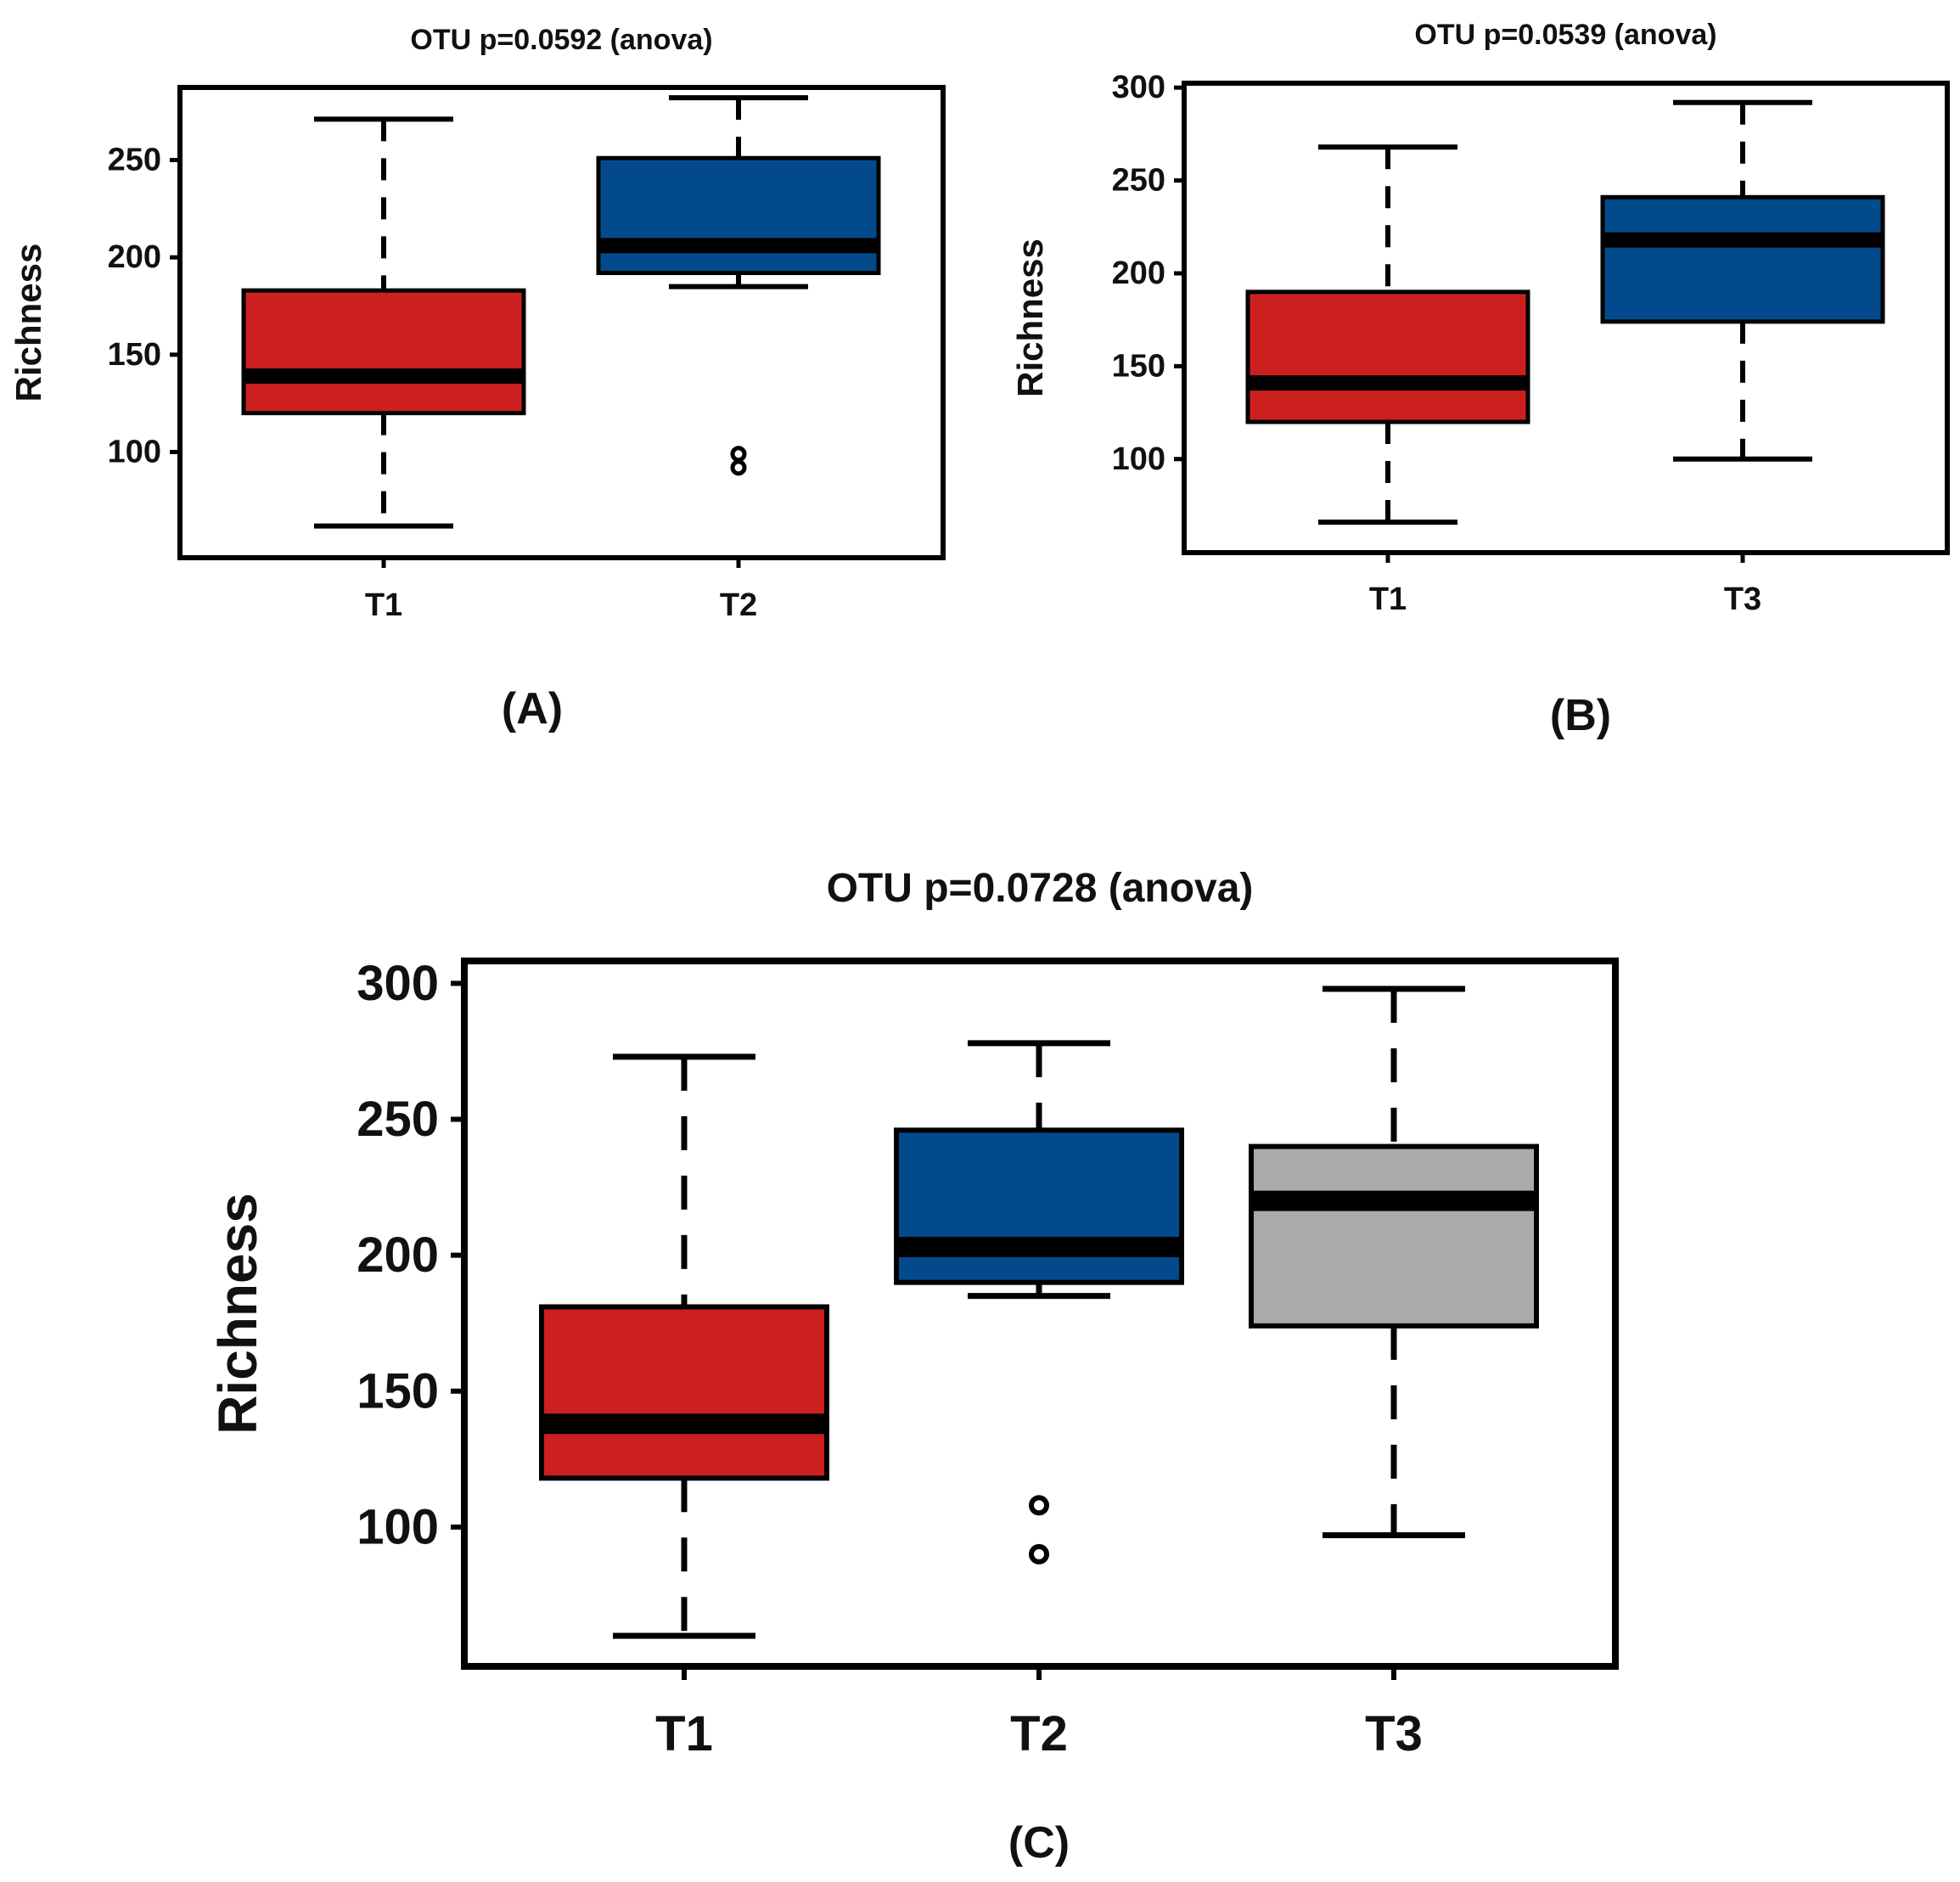  Describe the element at coordinates (1040, 888) in the screenshot. I see `chart-title: OTU p=0.0728 (anova)` at that location.